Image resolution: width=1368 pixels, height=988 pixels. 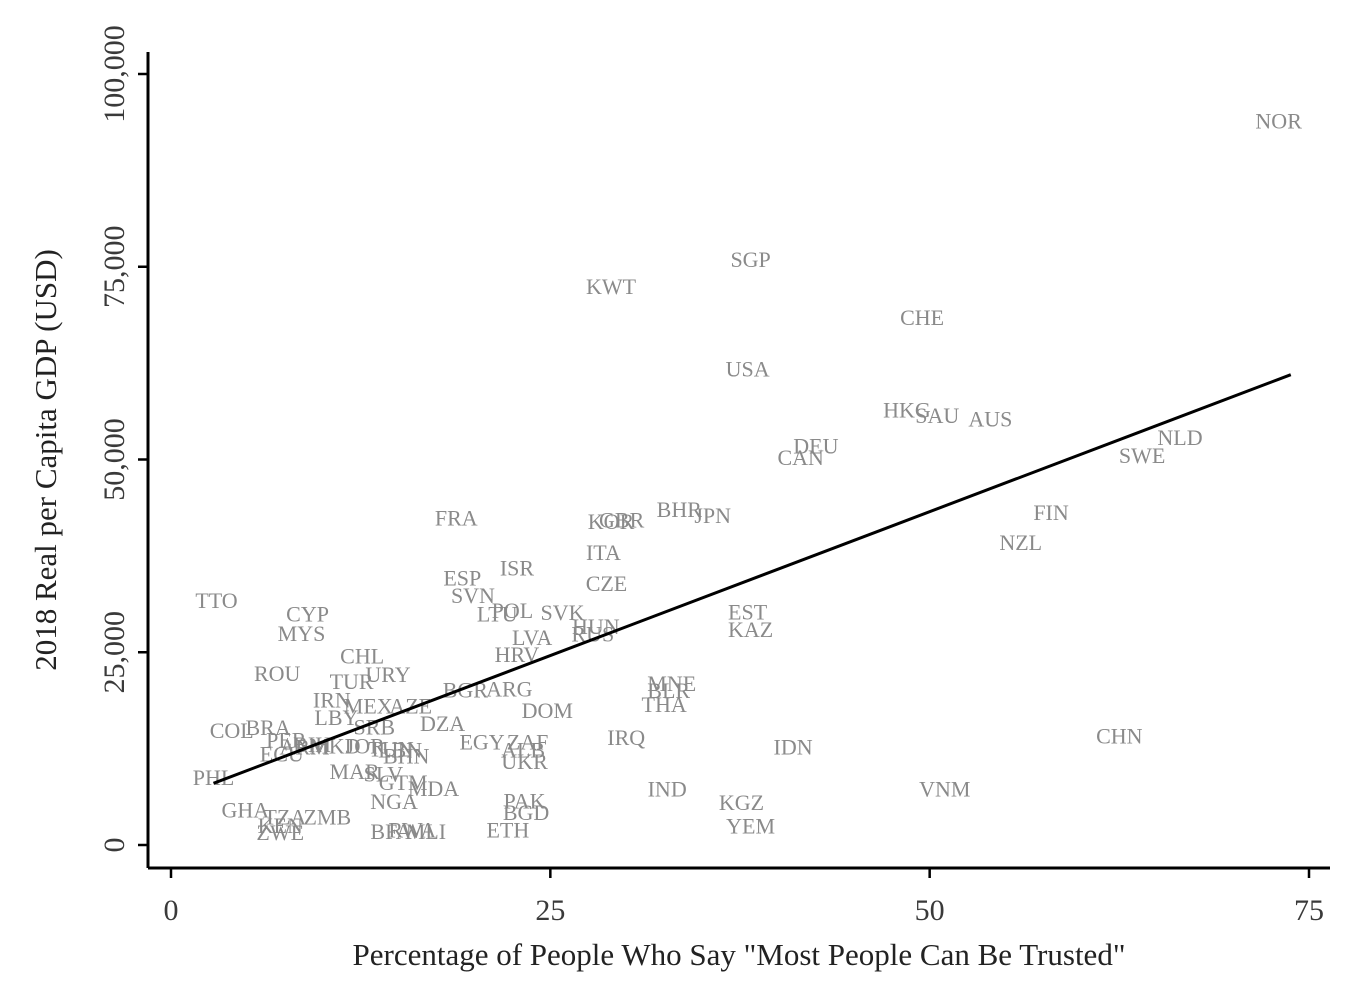 I want to click on data-point-label: ARG, so click(x=509, y=688).